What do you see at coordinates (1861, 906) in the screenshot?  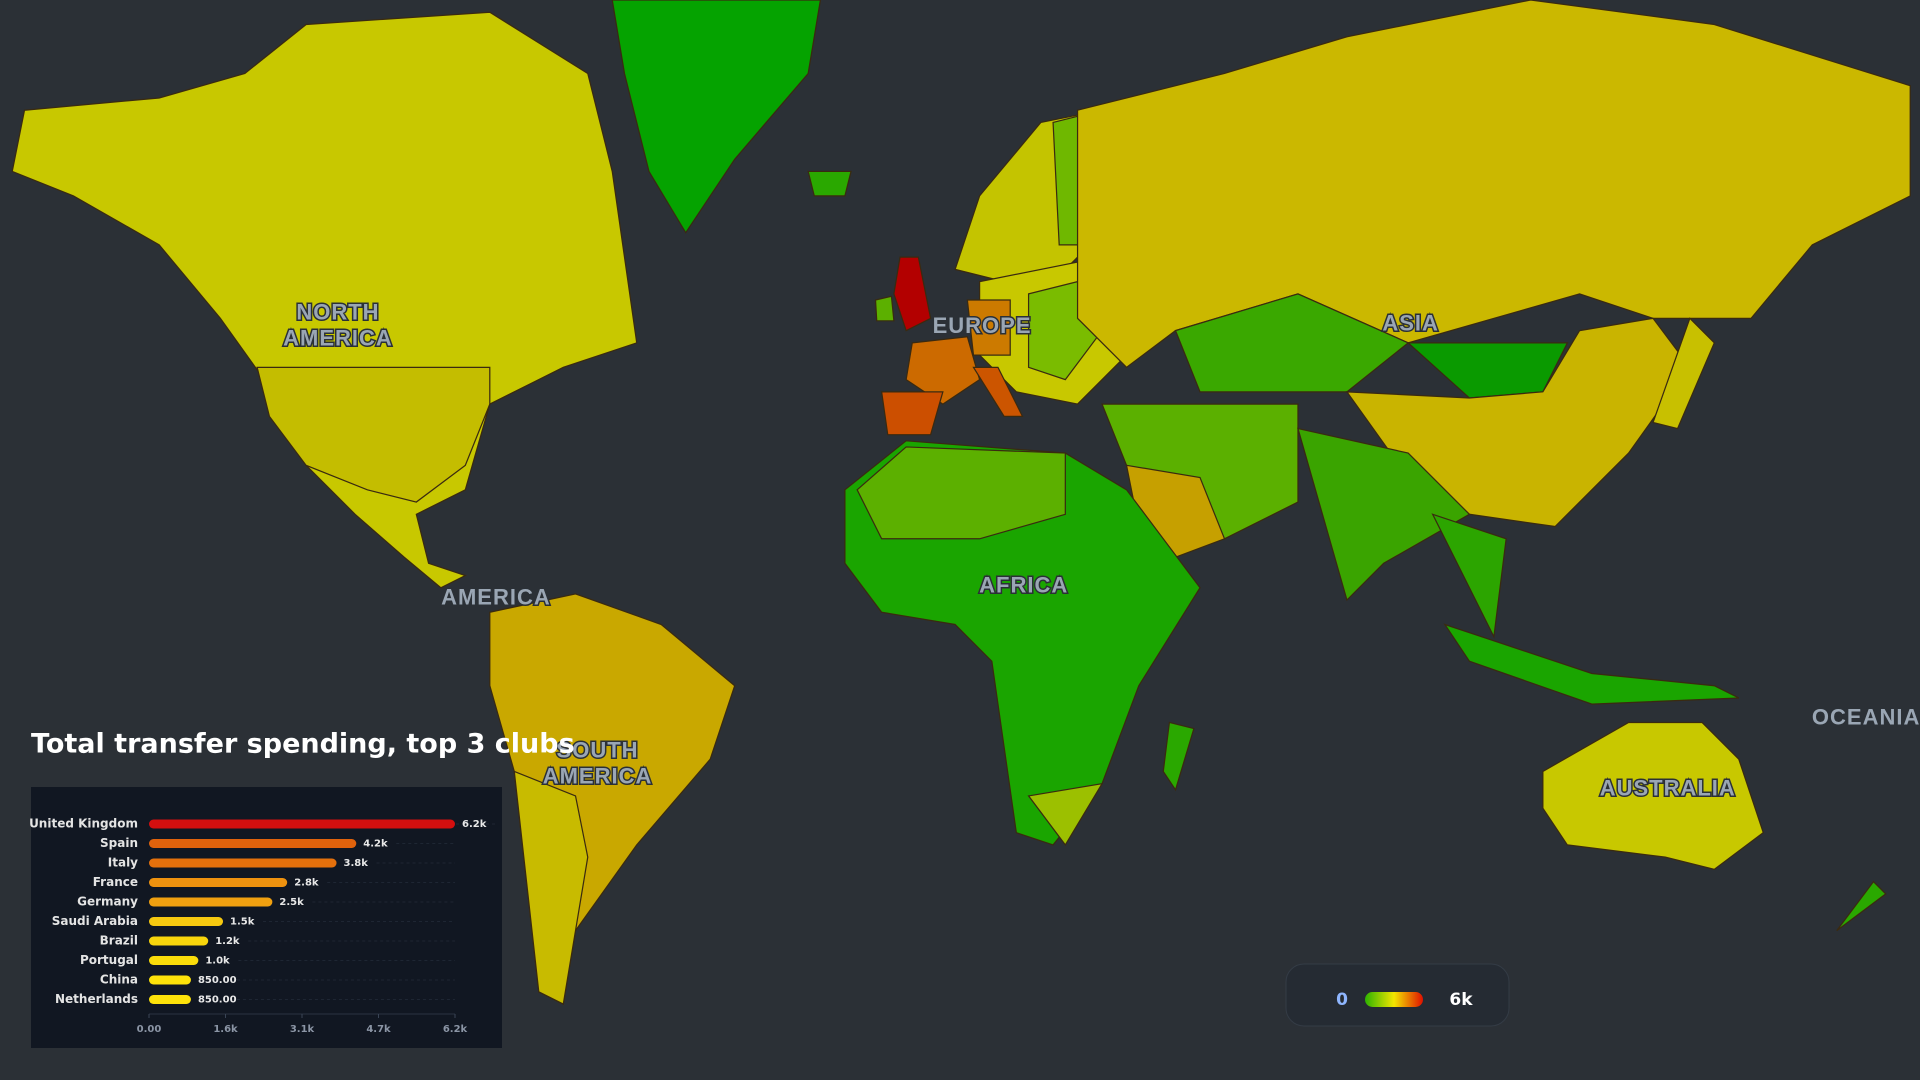 I see `new-zealand` at bounding box center [1861, 906].